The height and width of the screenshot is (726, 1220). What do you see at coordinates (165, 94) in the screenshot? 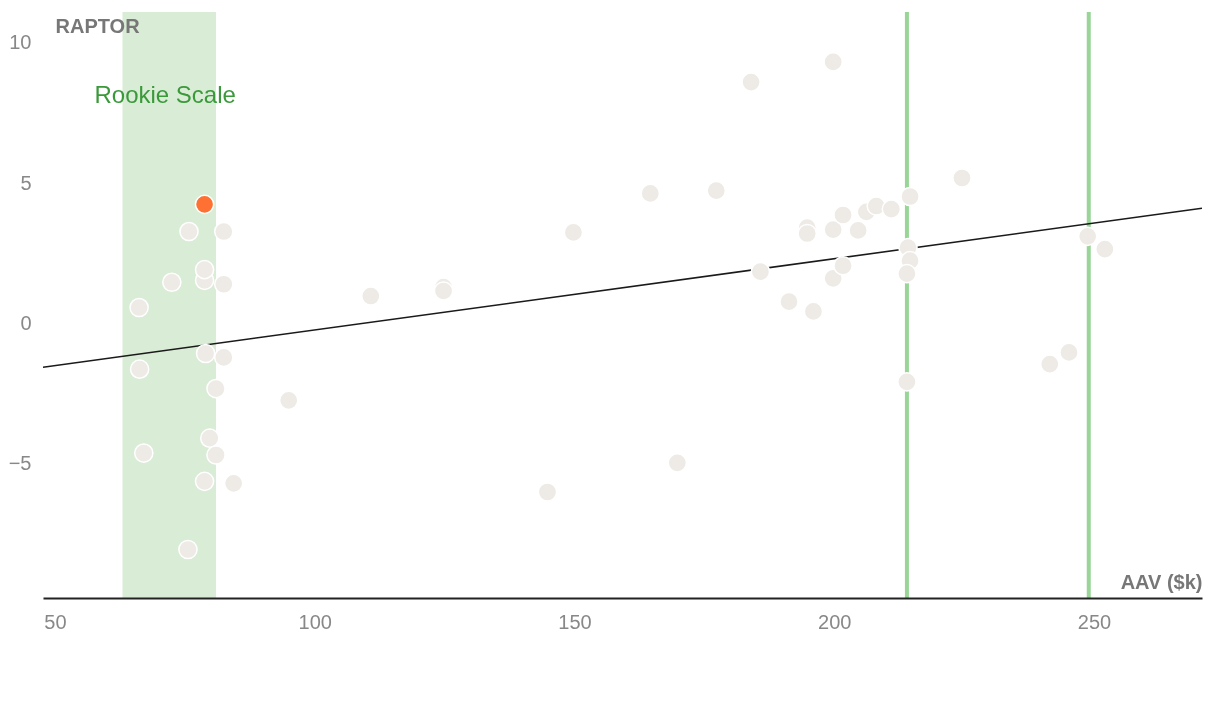
I see `band-label: Rookie Scale` at bounding box center [165, 94].